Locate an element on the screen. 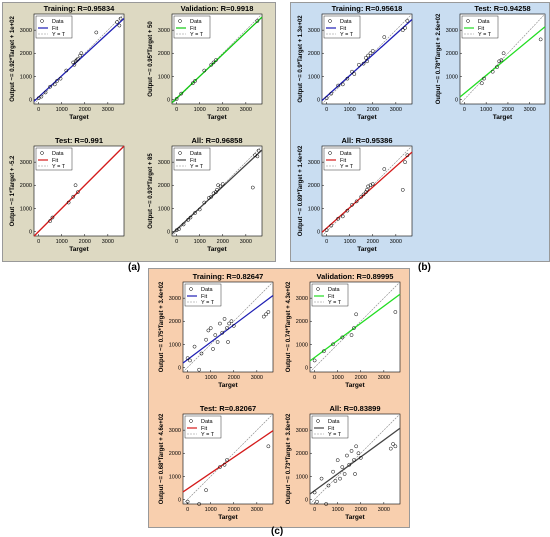  identity-line is located at coordinates (79, 59).